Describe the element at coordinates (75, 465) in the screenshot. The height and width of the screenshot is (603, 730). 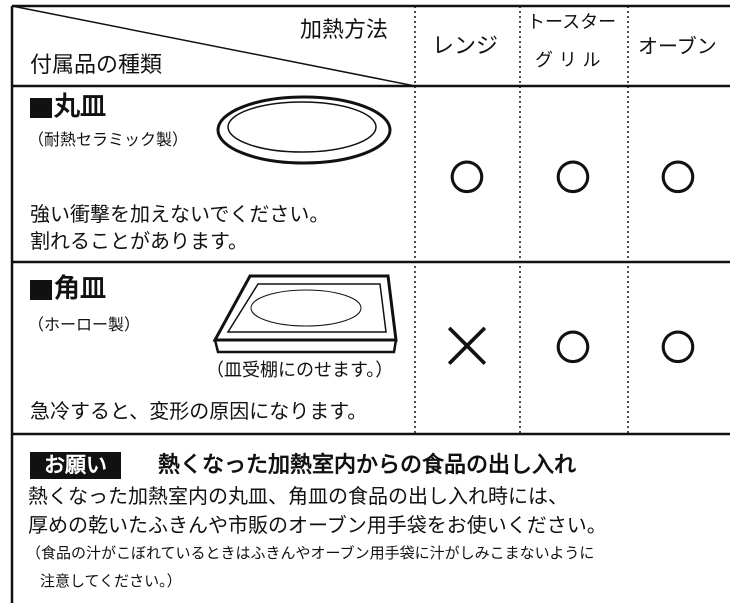
I see `request-badge: お願い` at that location.